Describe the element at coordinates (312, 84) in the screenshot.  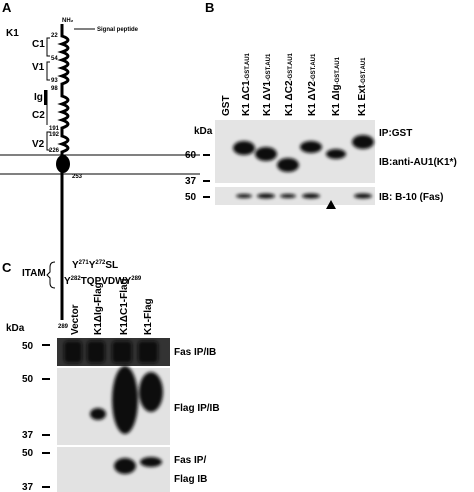
I see `lane-label: K1 ΔV2-GST.AU1` at that location.